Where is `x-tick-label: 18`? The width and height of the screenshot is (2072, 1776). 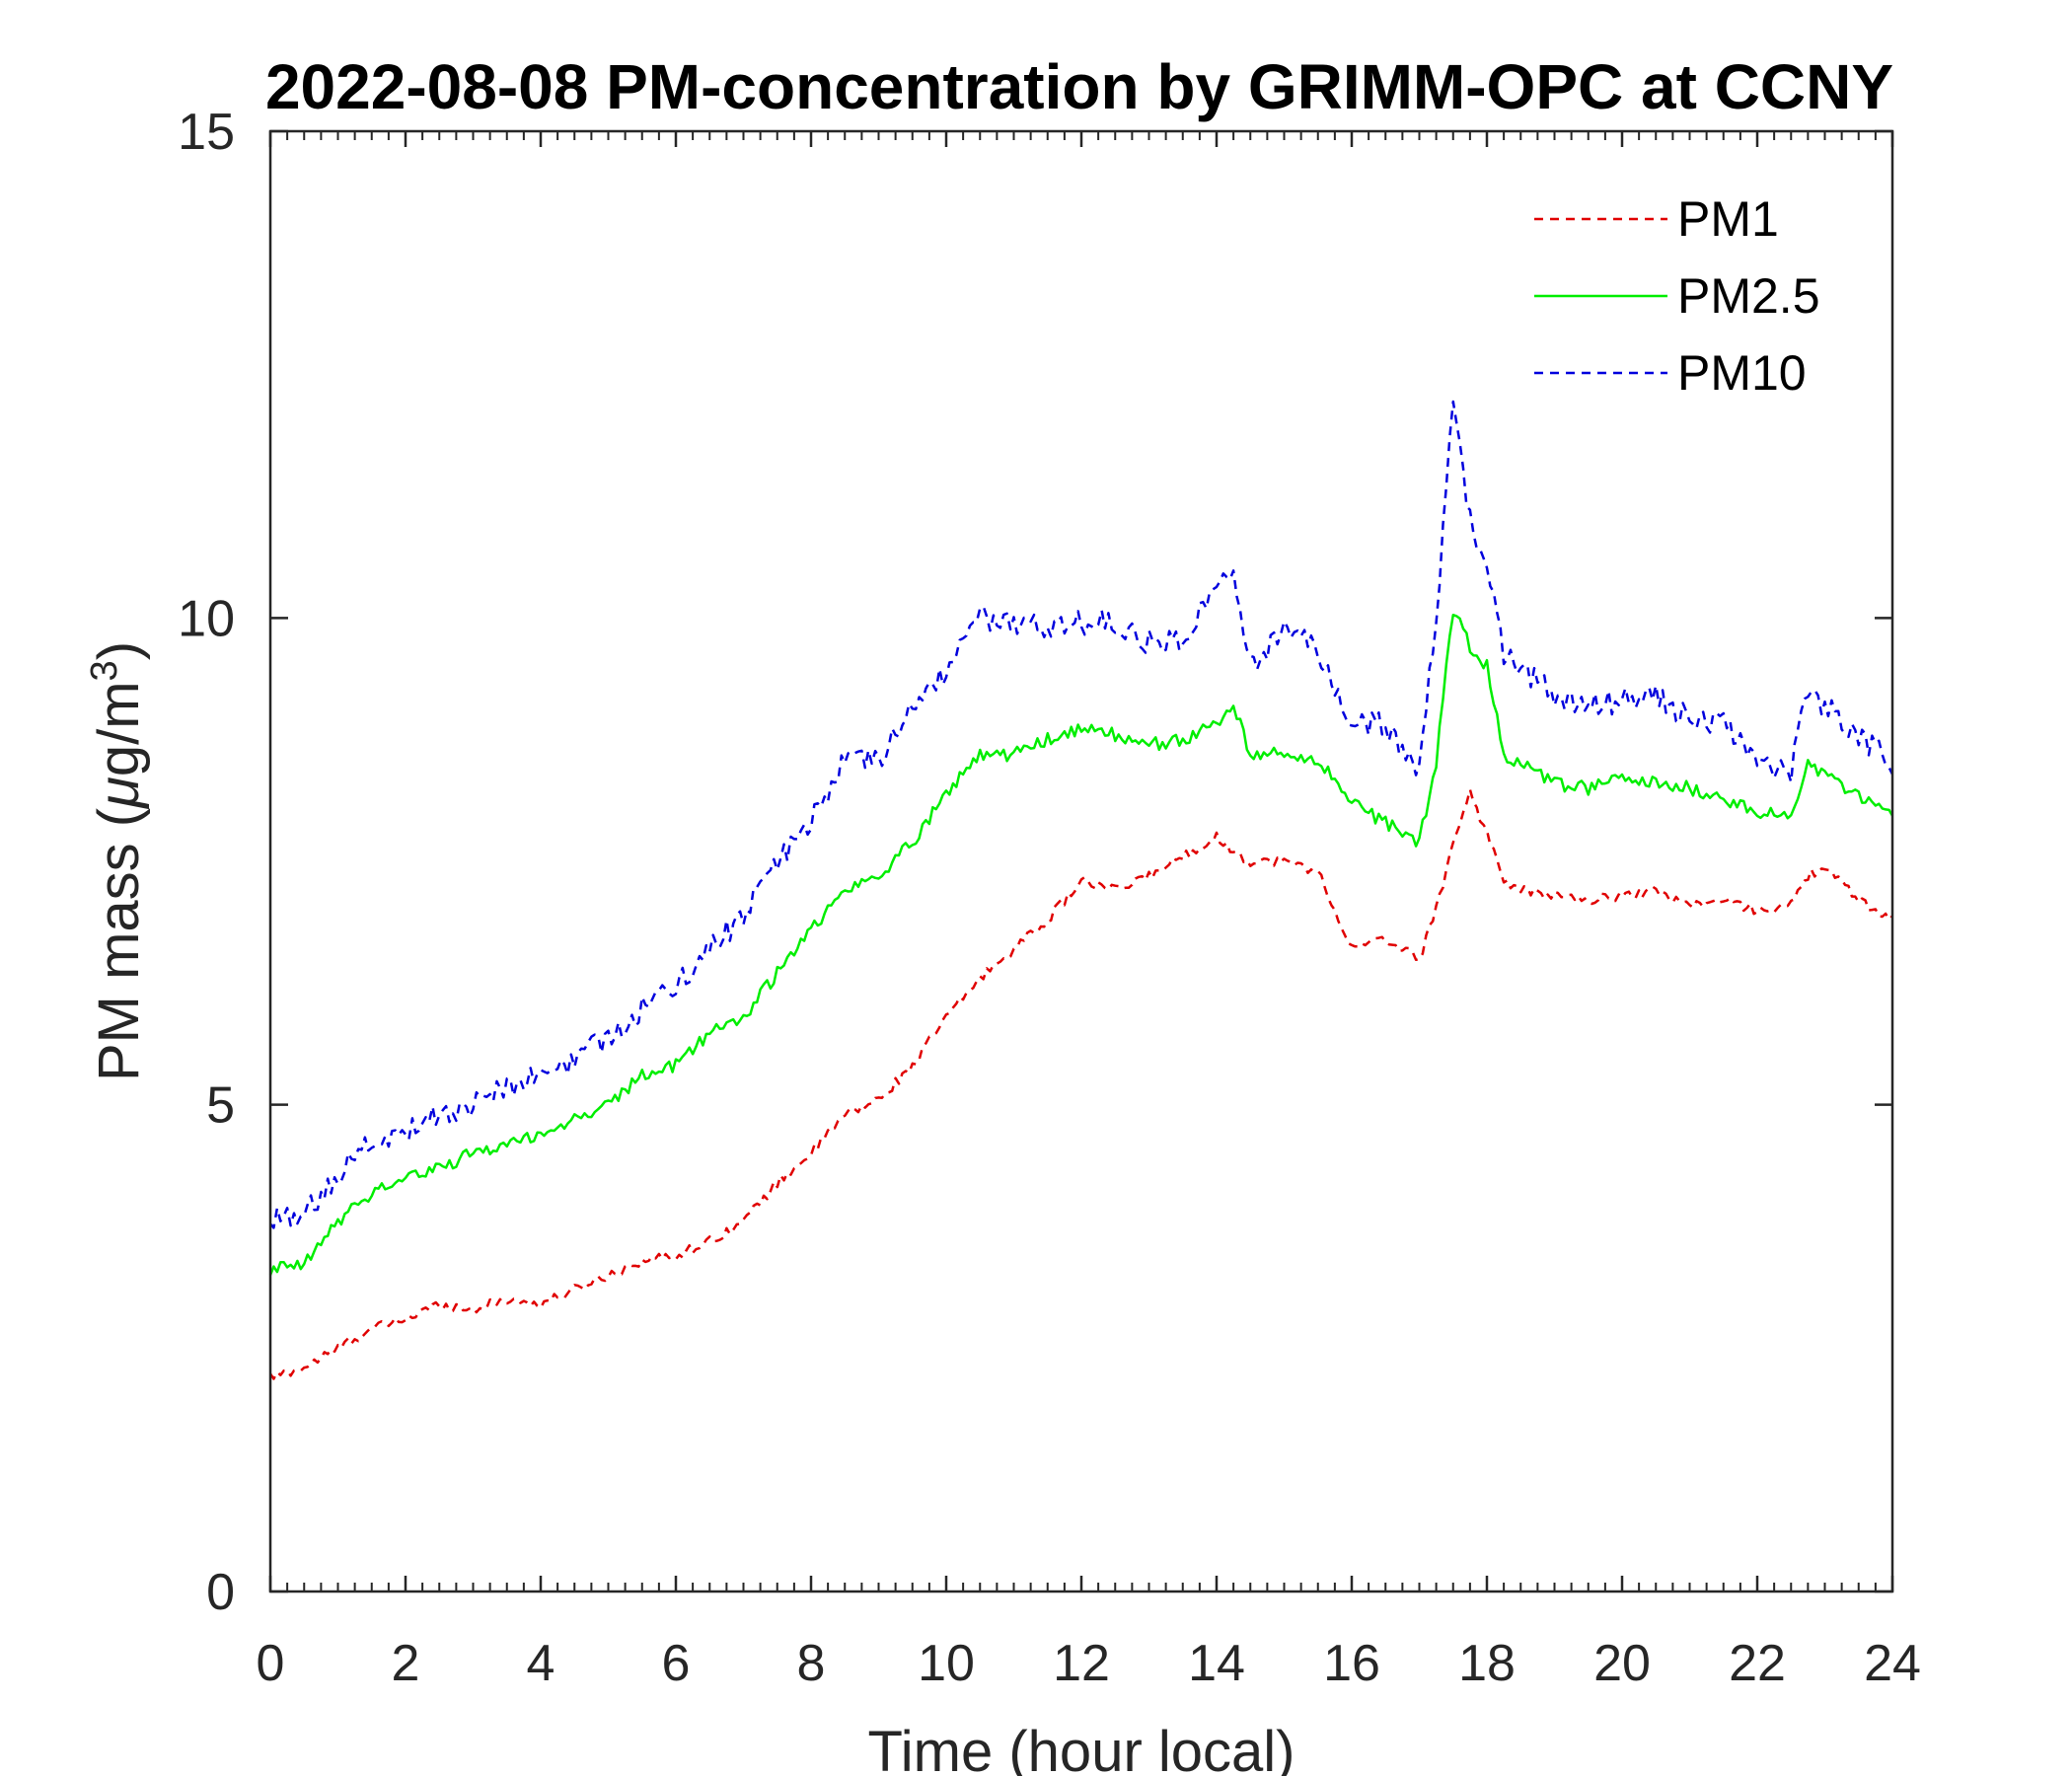
x-tick-label: 18 is located at coordinates (1487, 1663).